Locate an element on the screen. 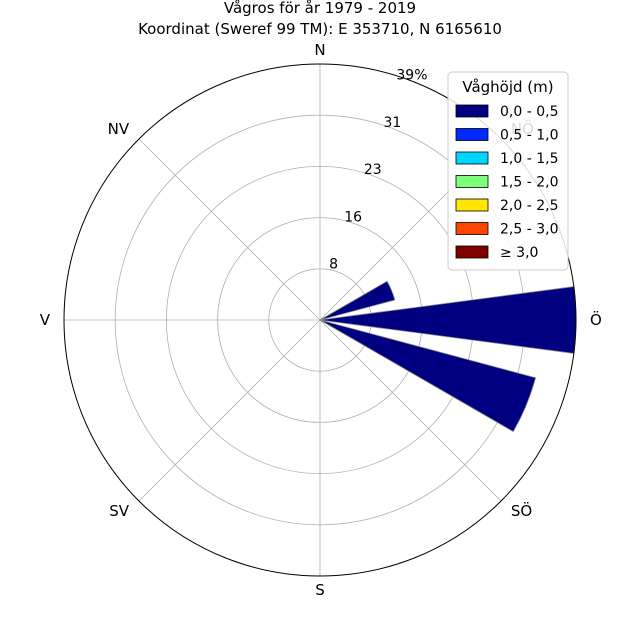  radial-tick-label: 31 is located at coordinates (392, 123).